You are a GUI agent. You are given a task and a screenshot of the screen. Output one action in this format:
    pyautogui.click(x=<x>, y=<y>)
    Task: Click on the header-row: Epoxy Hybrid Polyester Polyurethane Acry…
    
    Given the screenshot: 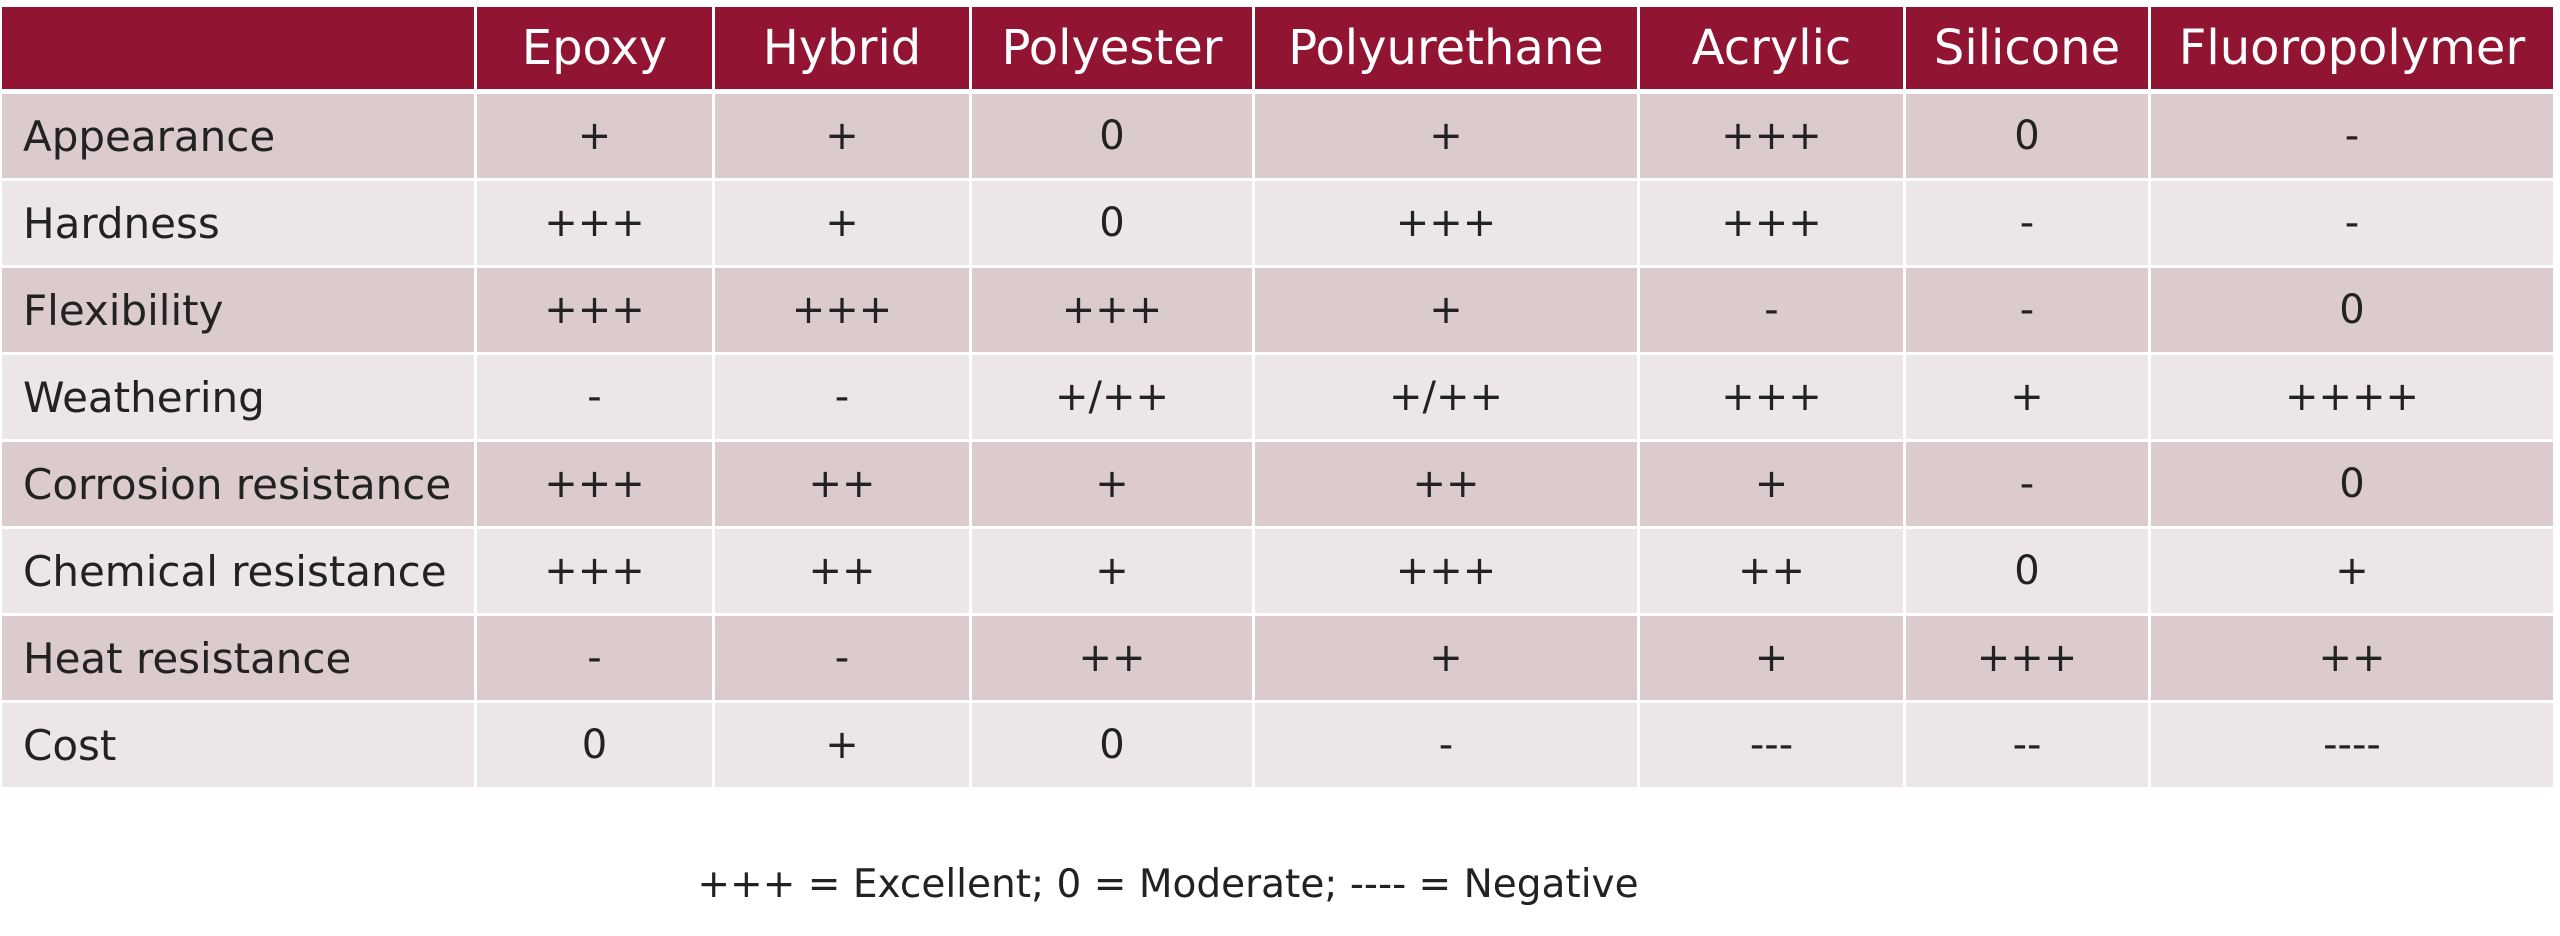 What is the action you would take?
    pyautogui.click(x=1277, y=50)
    